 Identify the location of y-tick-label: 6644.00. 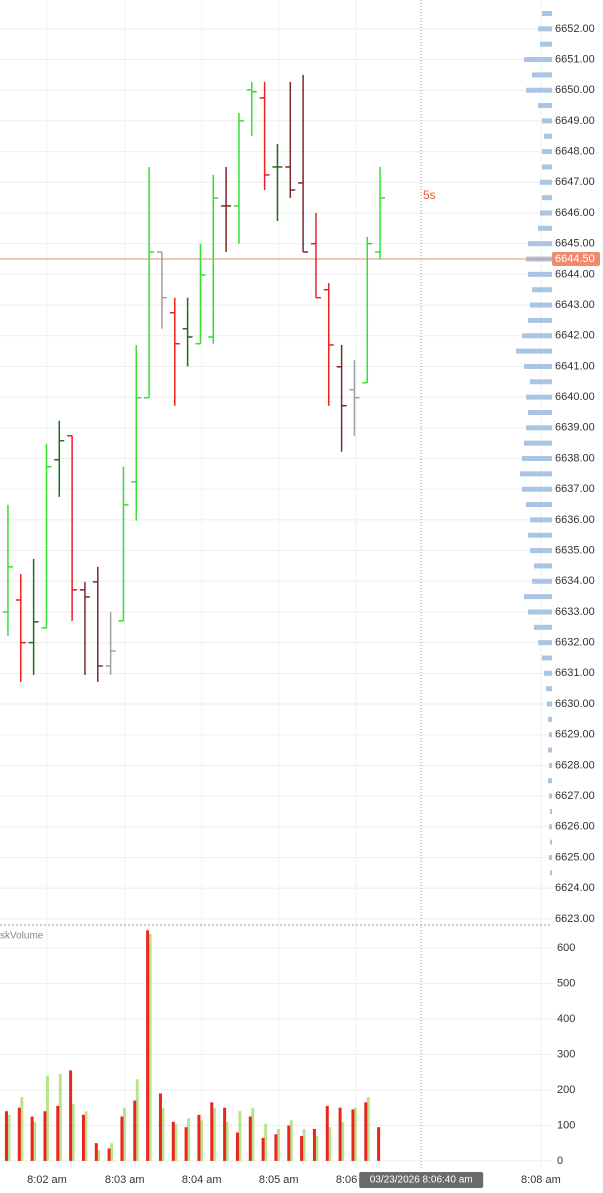
(575, 274).